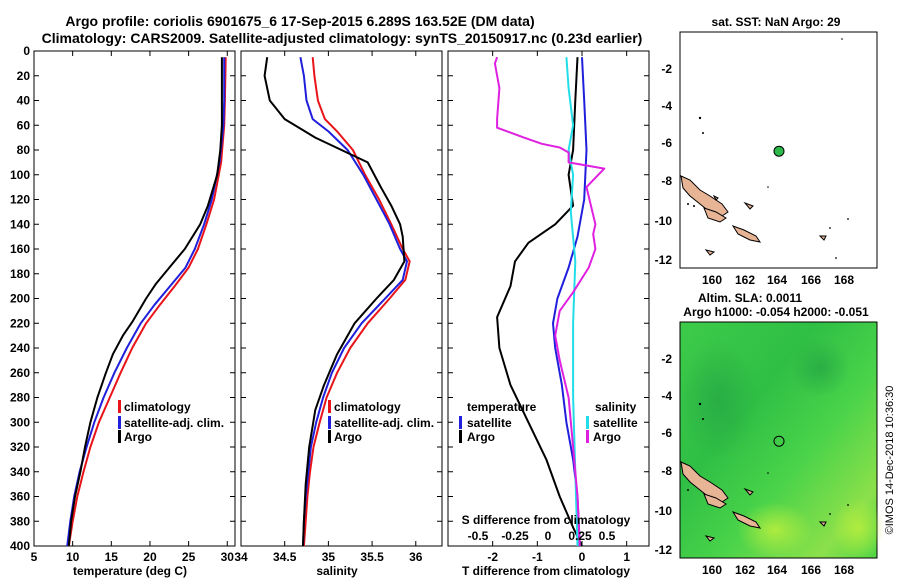  I want to click on legend-climatology-label: climatology, so click(367, 407).